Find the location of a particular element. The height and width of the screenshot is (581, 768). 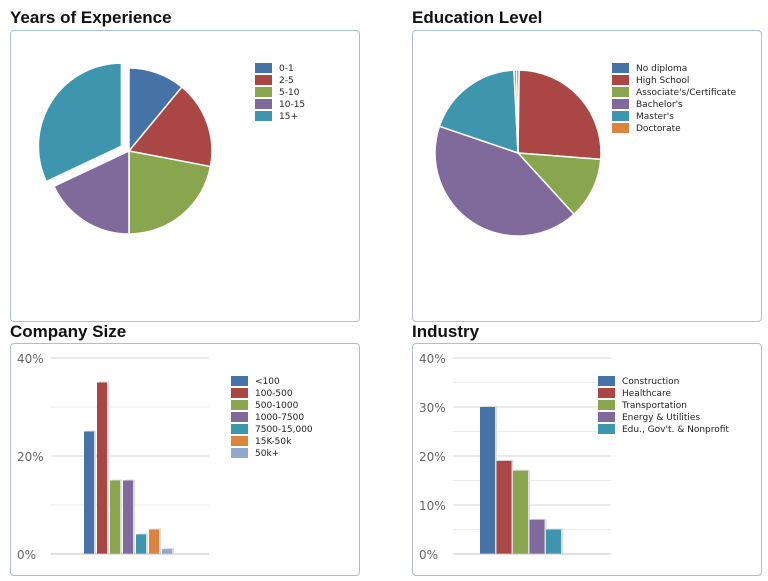

company-size-legend-label-50k: 50k+ is located at coordinates (267, 454).